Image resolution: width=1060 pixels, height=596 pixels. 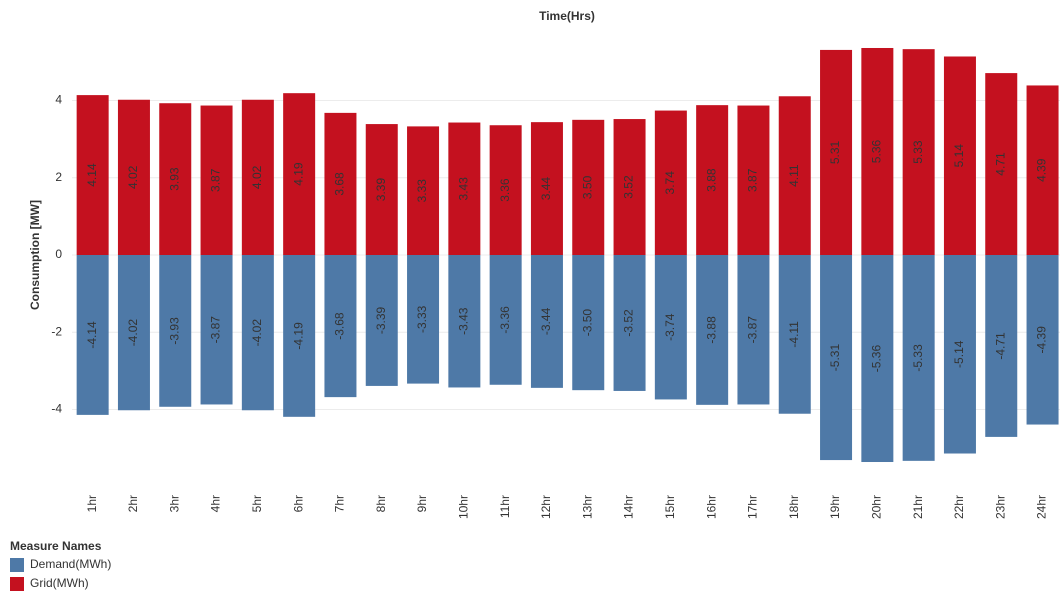 I want to click on y-tick-label: 0, so click(x=58, y=254).